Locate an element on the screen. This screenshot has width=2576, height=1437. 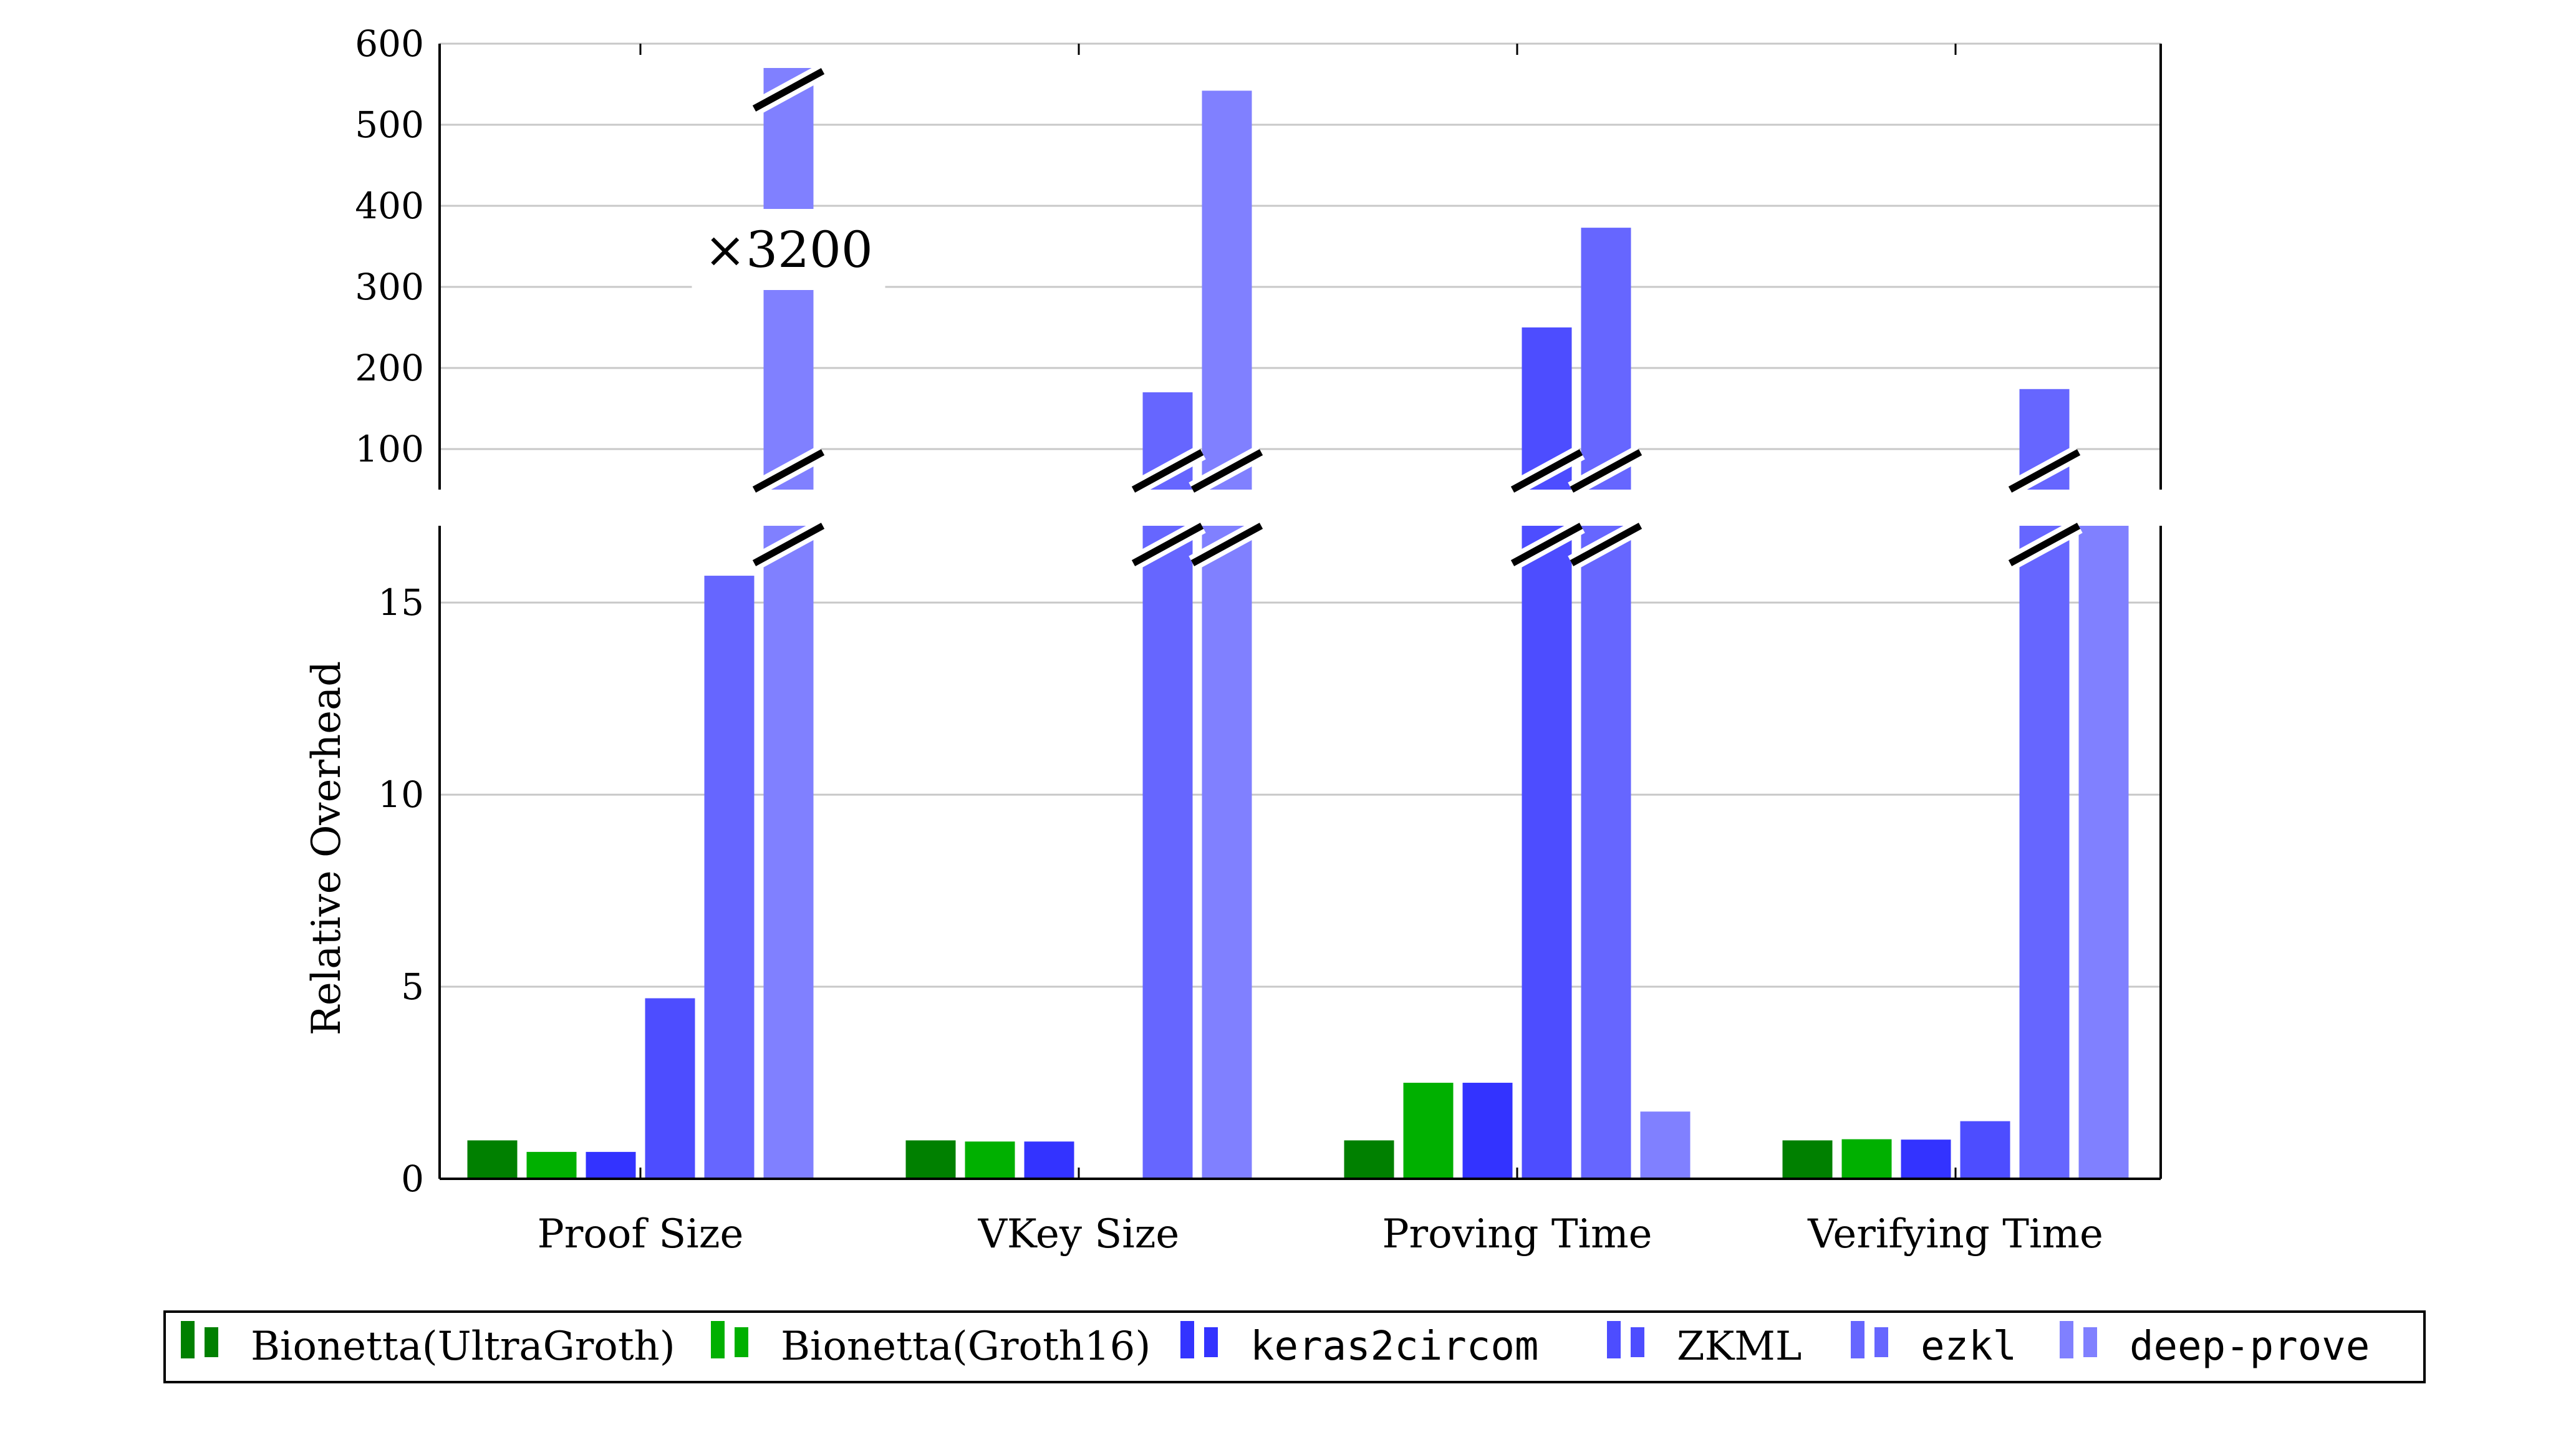
legend-label: Bionetta(Groth16) is located at coordinates (966, 1346).